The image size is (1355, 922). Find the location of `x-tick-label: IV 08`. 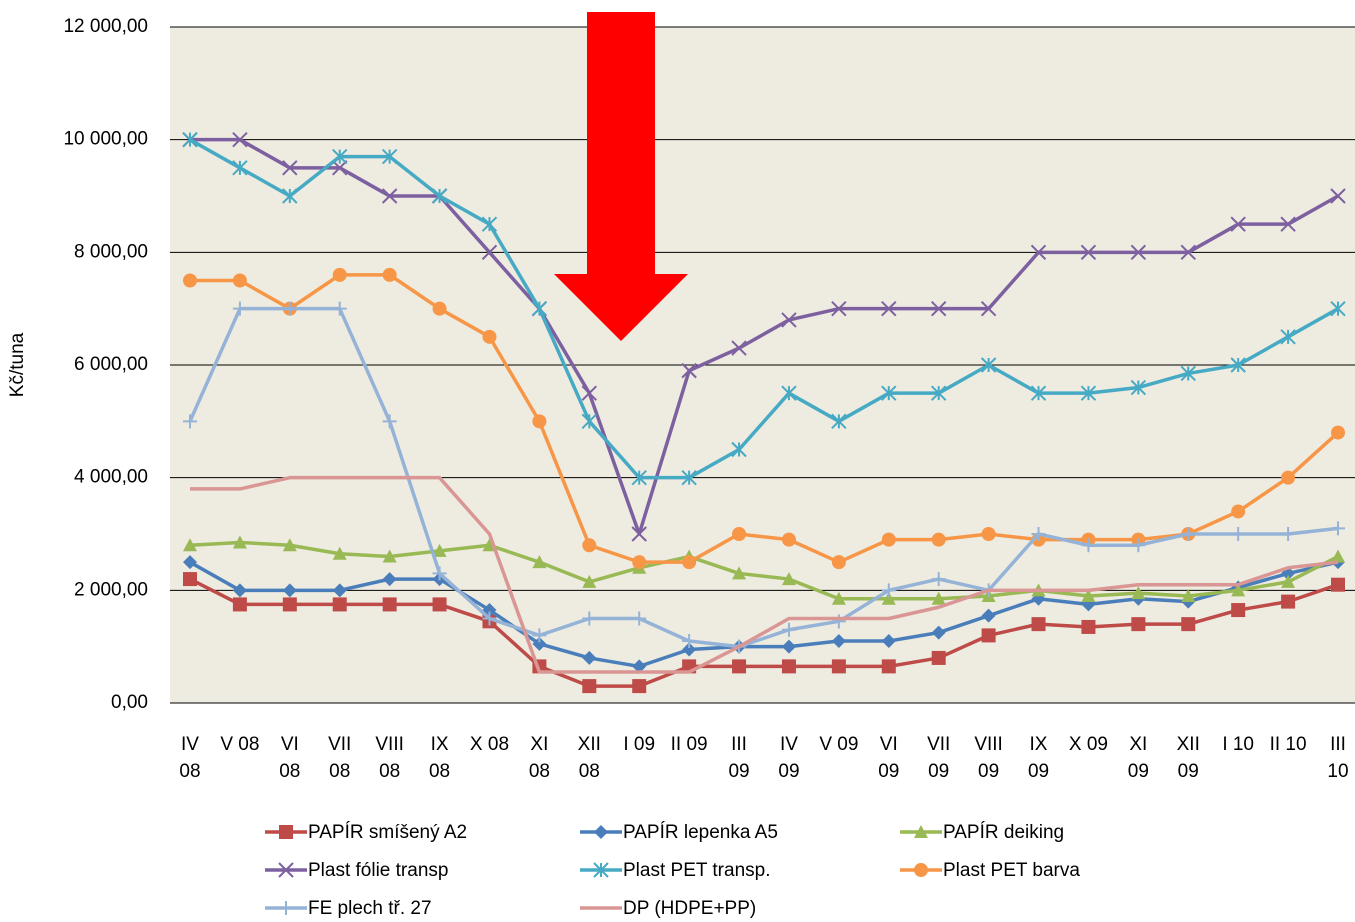

x-tick-label: IV 08 is located at coordinates (190, 758).